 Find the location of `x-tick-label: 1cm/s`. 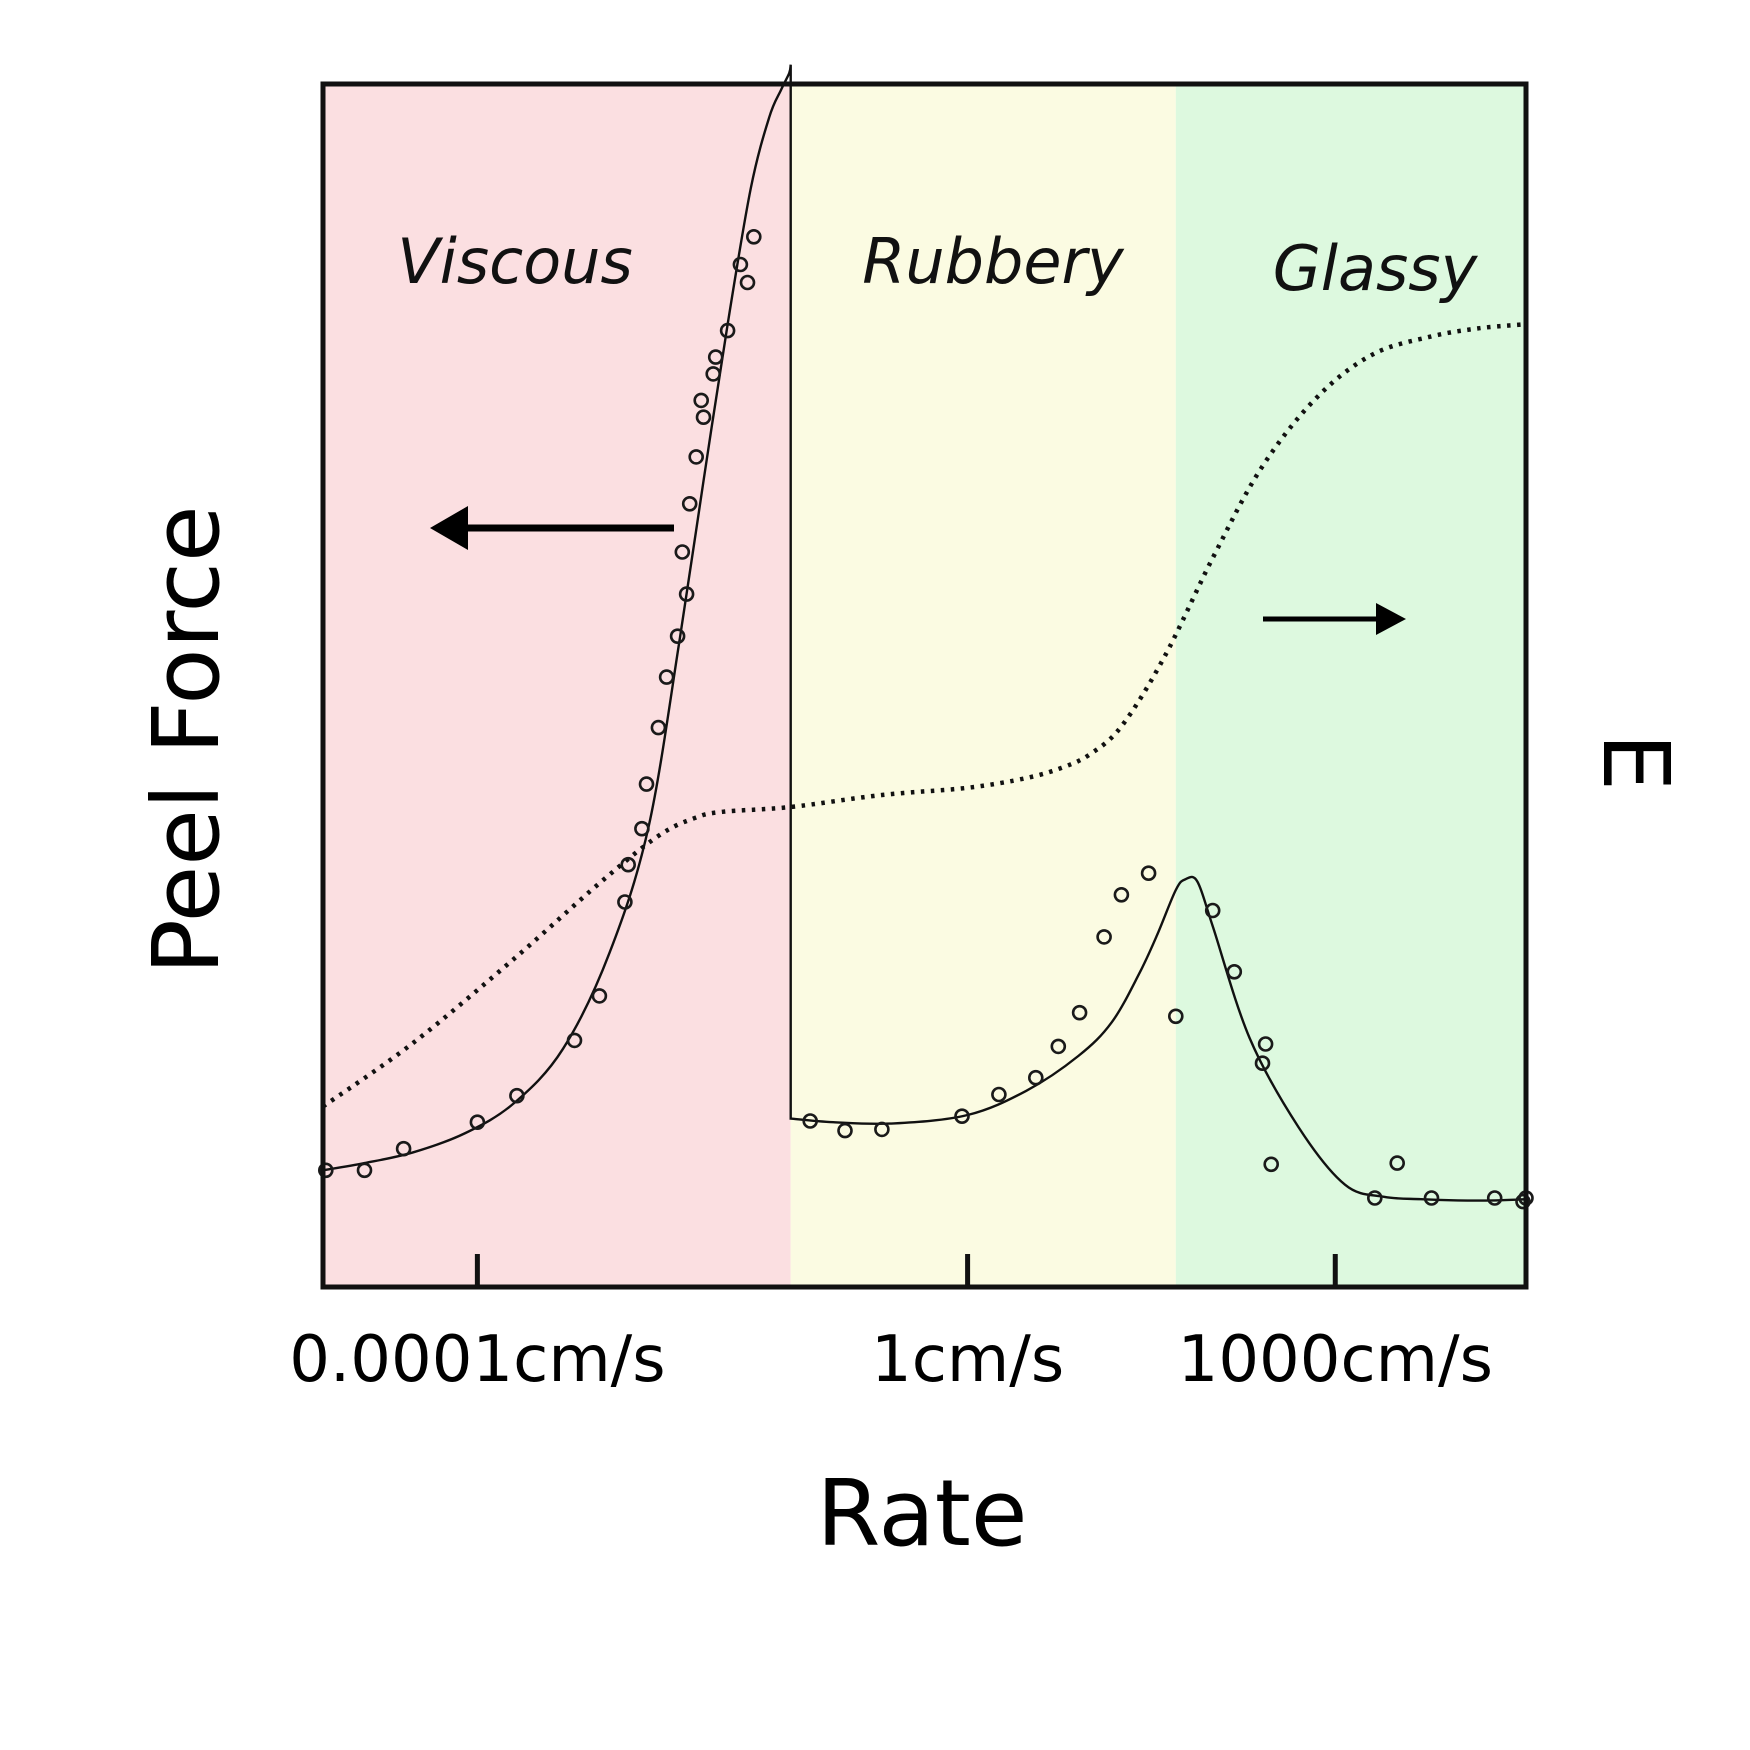

x-tick-label: 1cm/s is located at coordinates (967, 1360).